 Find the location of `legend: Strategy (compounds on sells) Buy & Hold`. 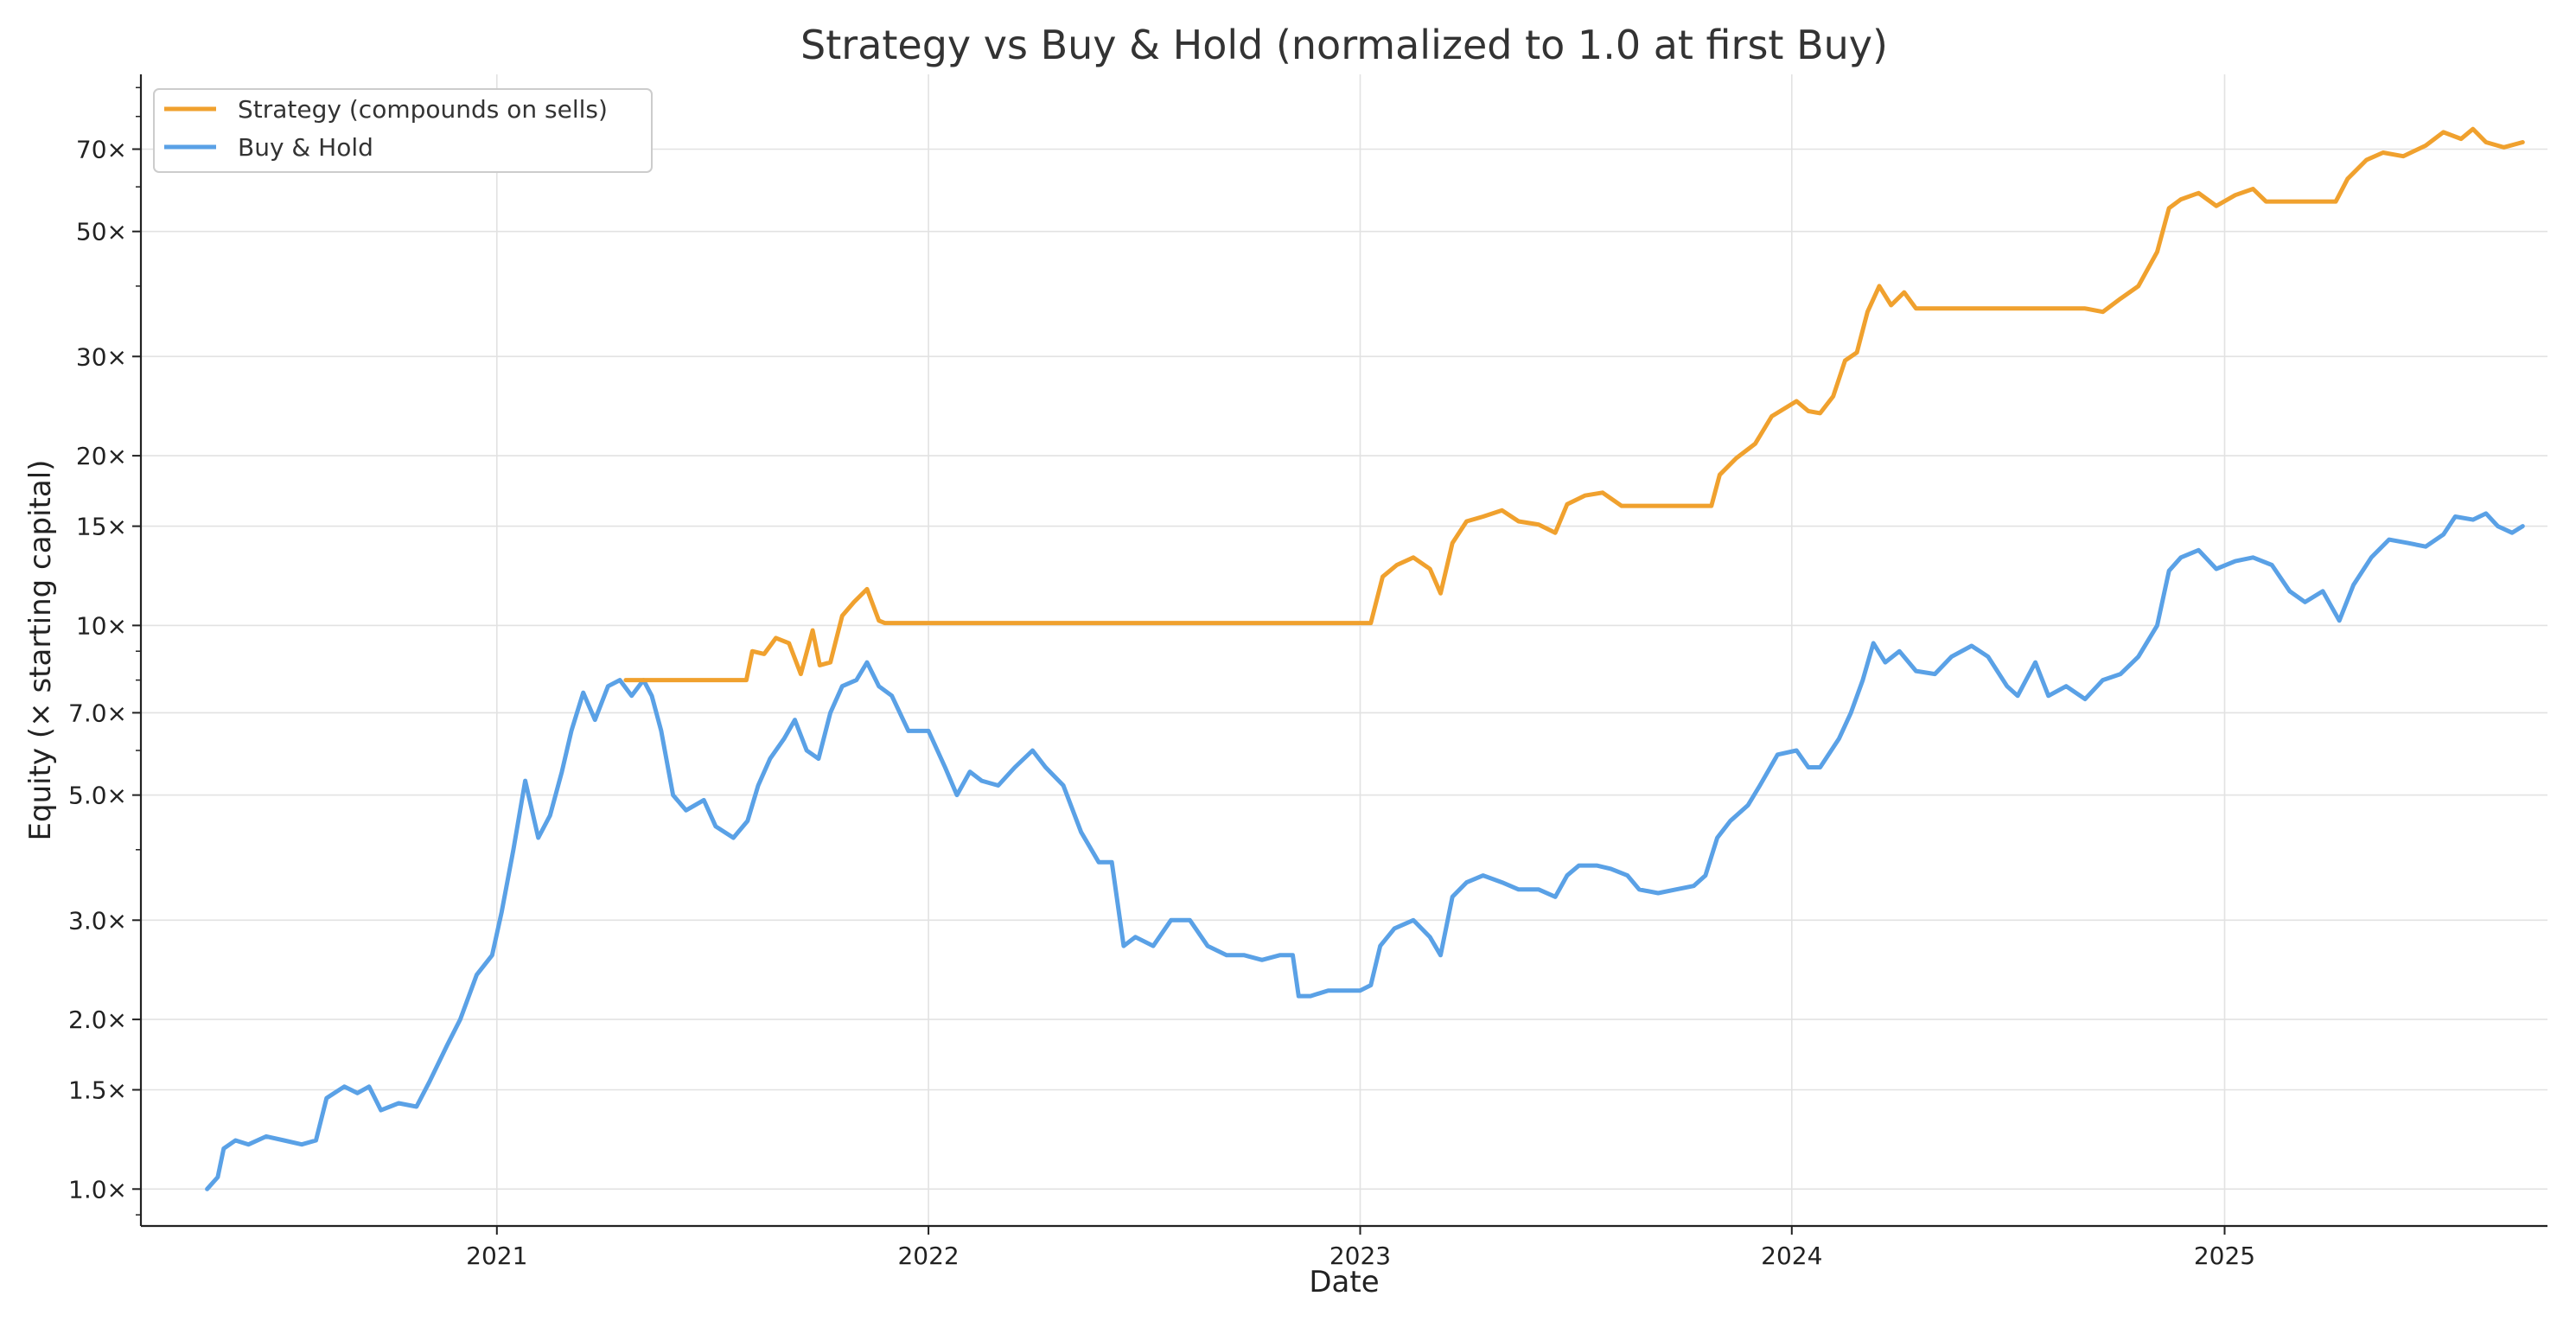

legend: Strategy (compounds on sells) Buy & Hold is located at coordinates (403, 130).